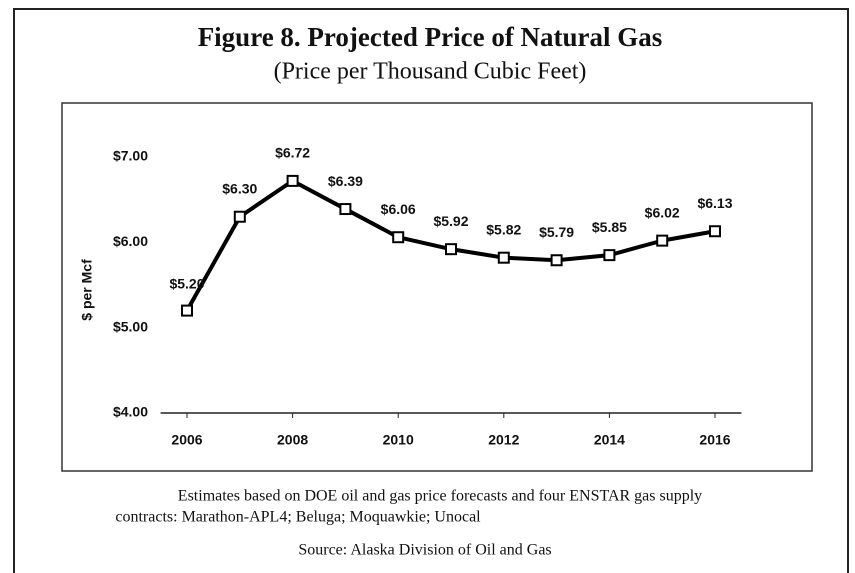 The width and height of the screenshot is (855, 573). I want to click on x-tick-label: 2012, so click(503, 440).